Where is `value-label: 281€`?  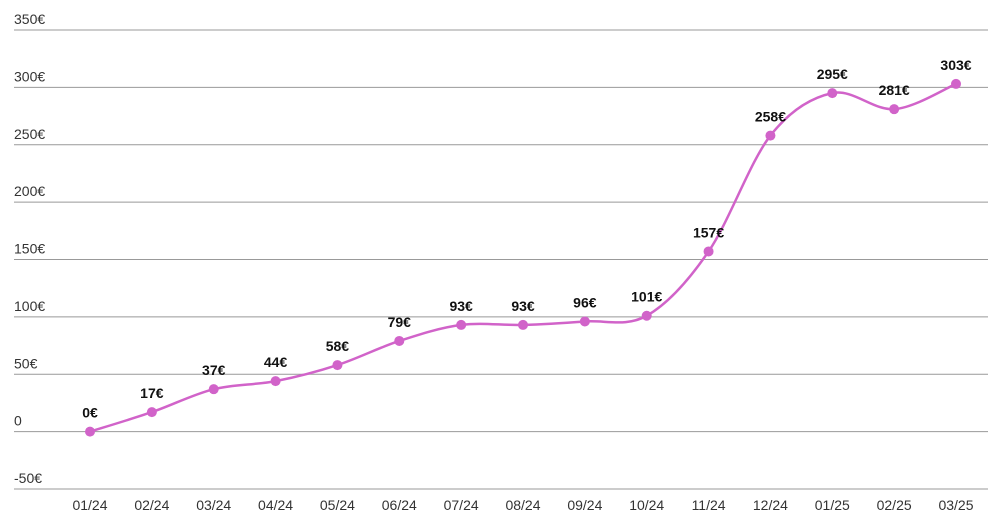
value-label: 281€ is located at coordinates (894, 90).